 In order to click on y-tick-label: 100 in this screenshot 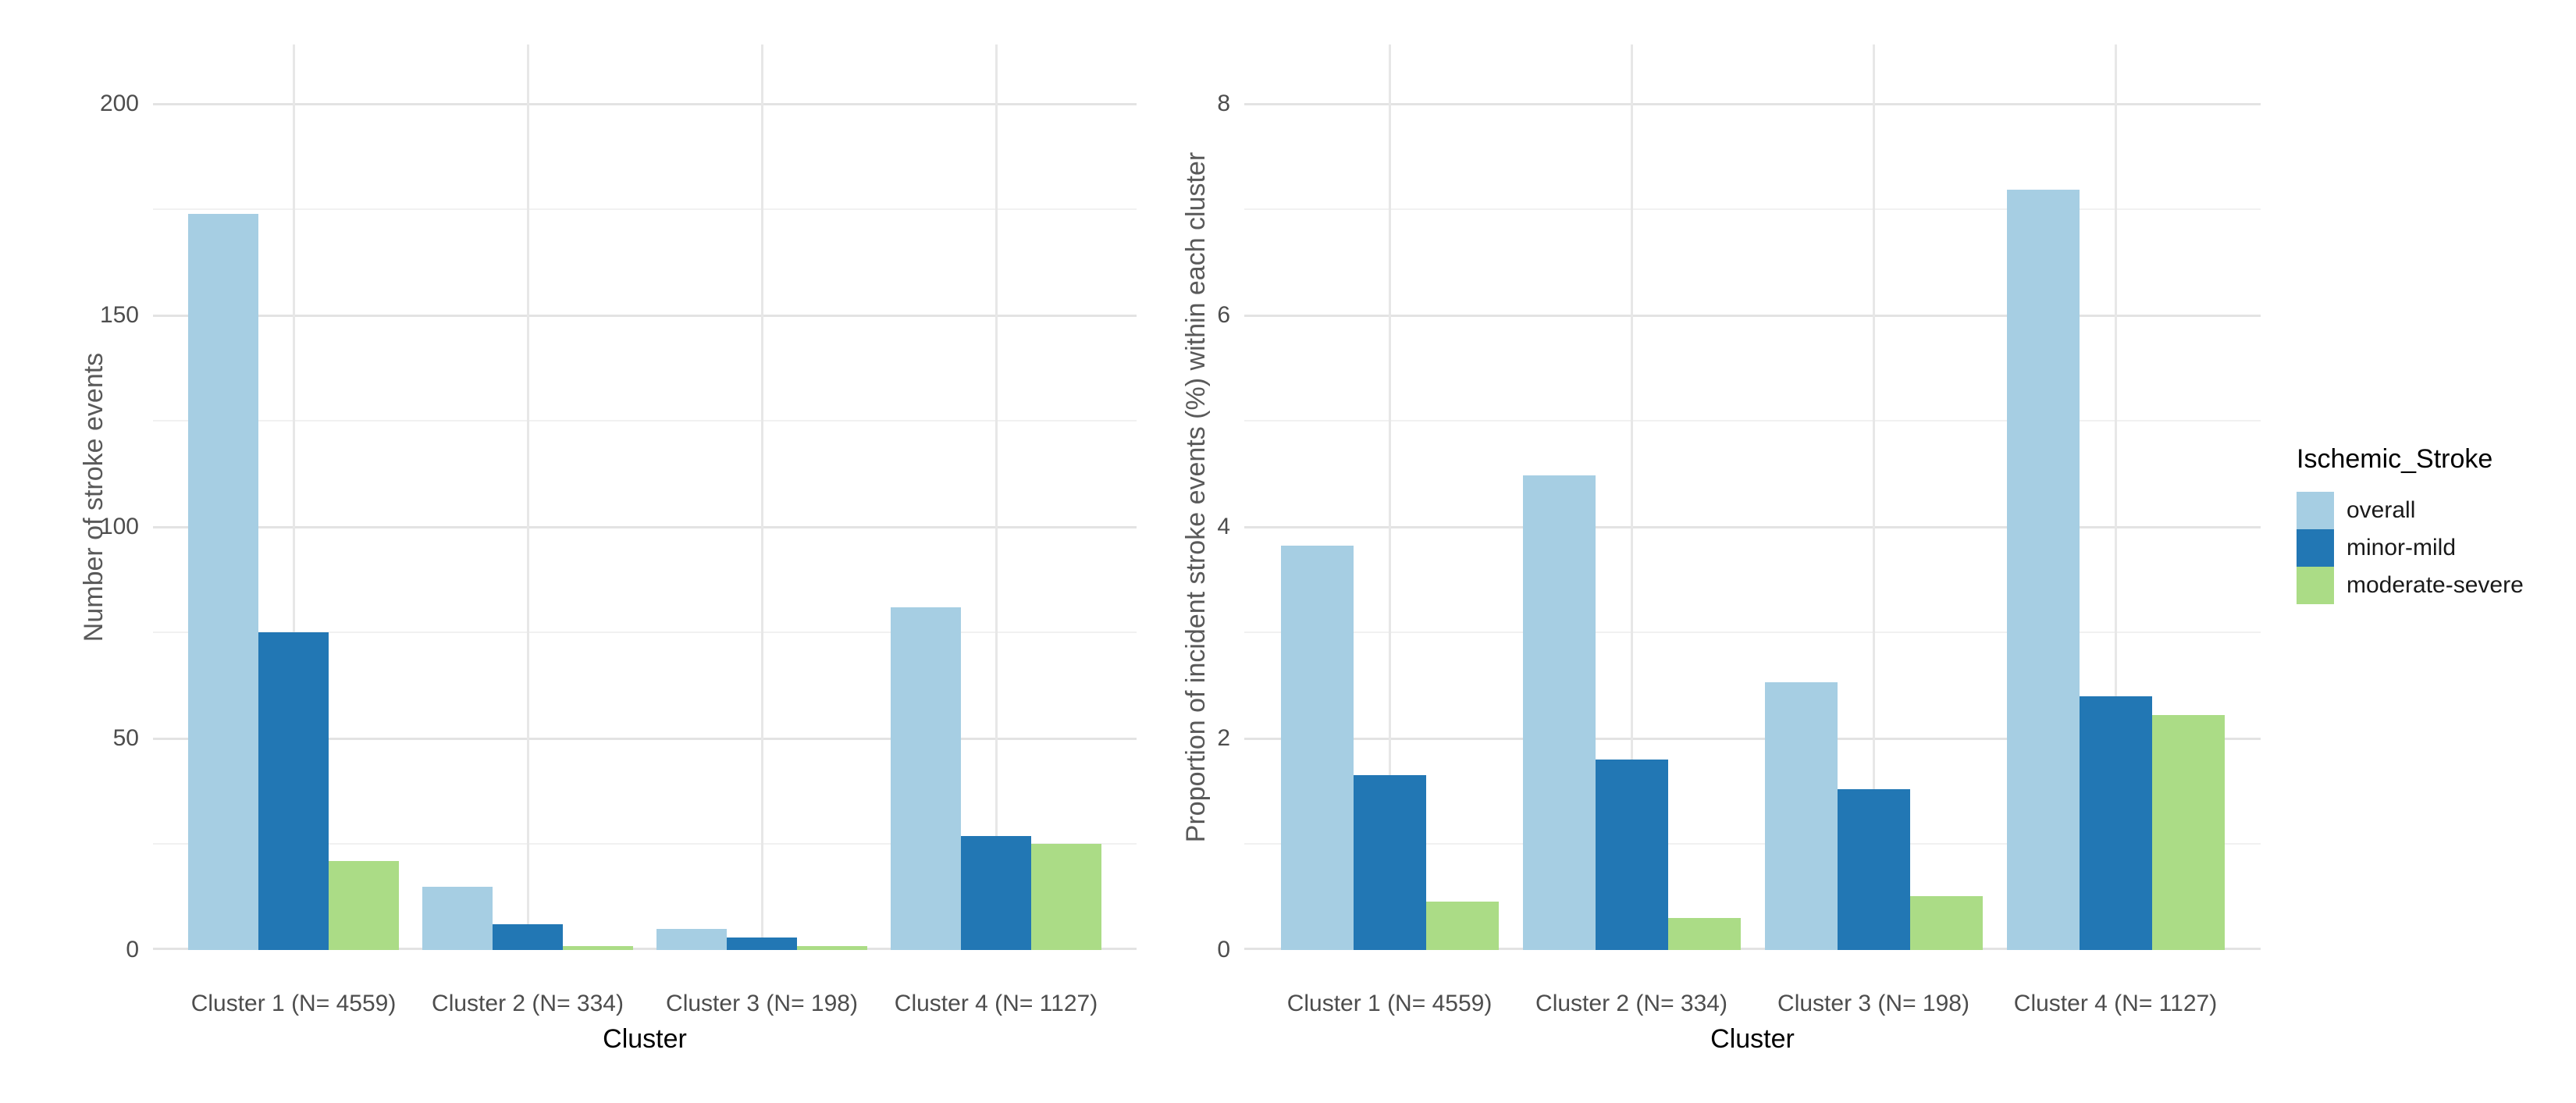, I will do `click(119, 526)`.